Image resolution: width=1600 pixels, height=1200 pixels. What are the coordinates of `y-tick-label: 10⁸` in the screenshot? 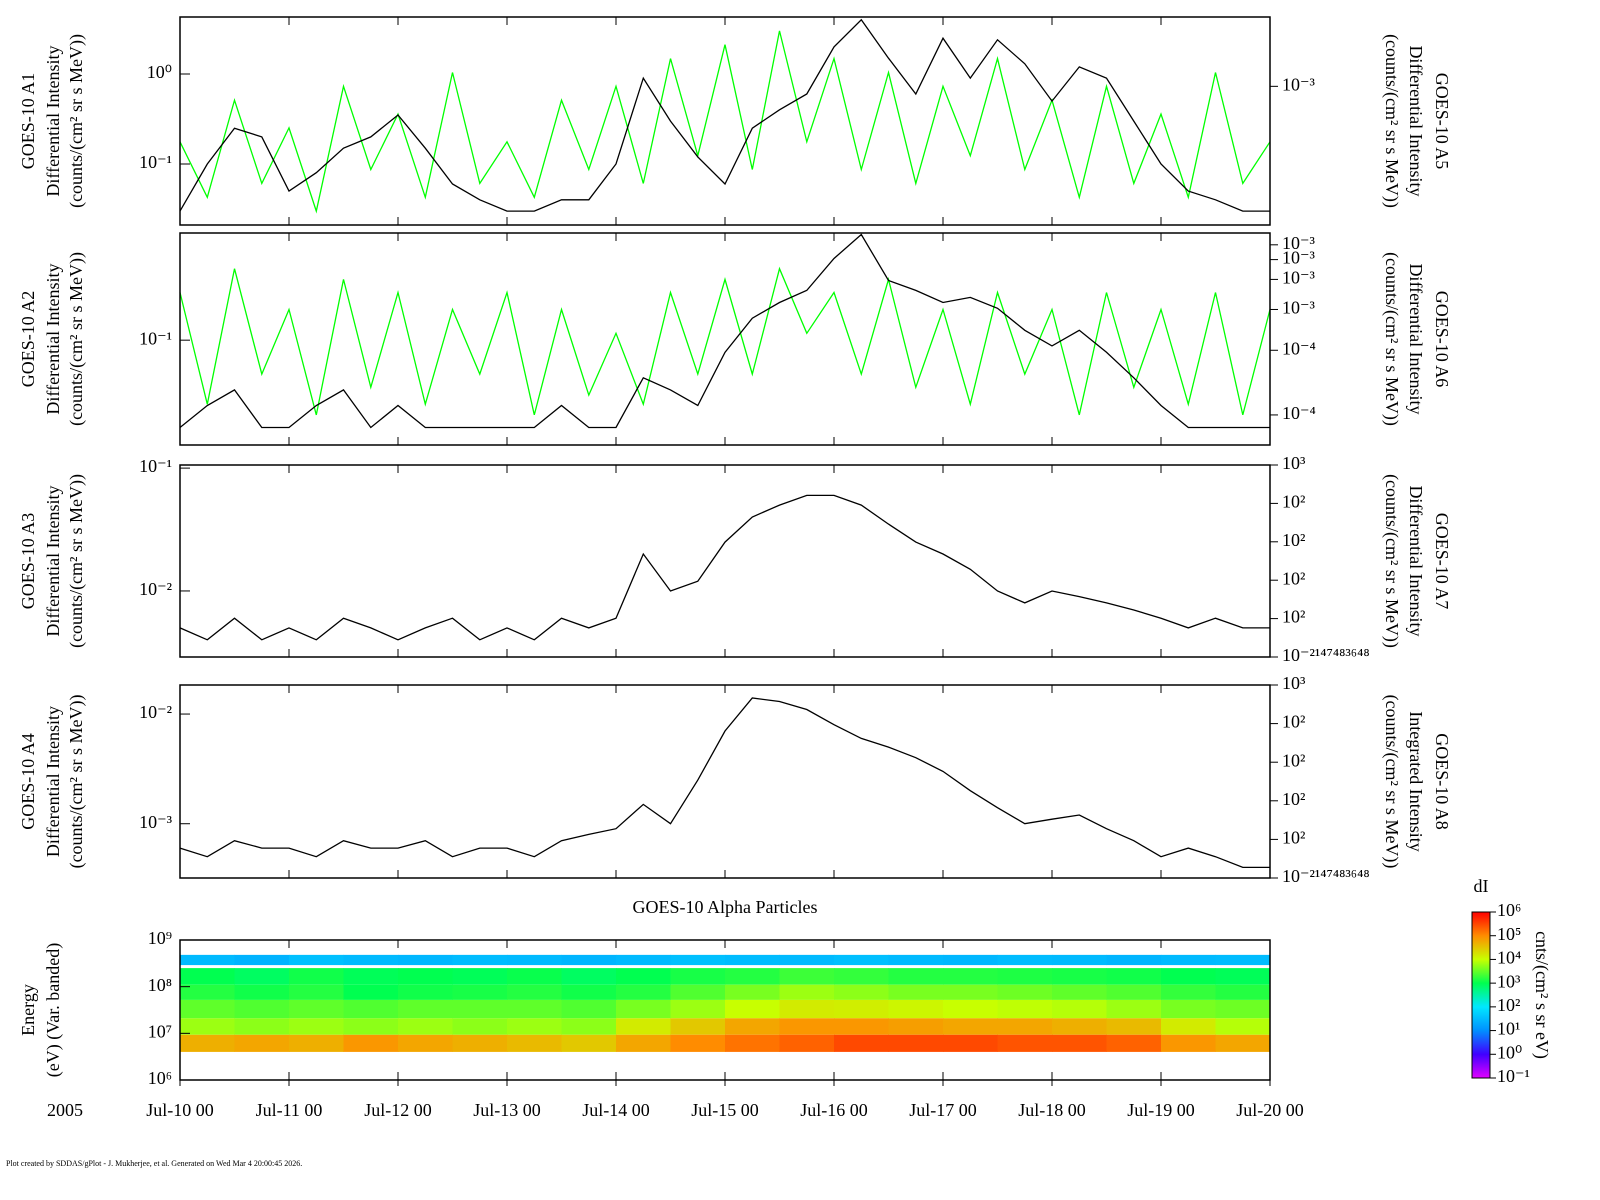 It's located at (160, 985).